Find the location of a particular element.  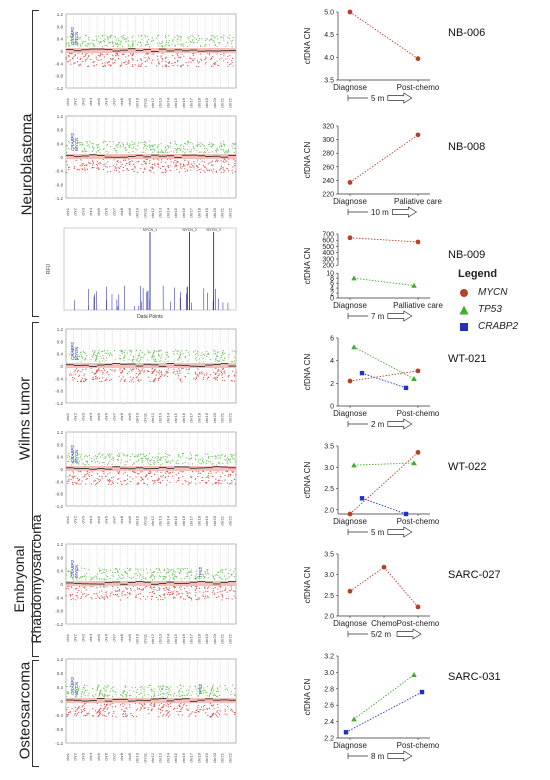

y-tick-label: 600 is located at coordinates (328, 241).